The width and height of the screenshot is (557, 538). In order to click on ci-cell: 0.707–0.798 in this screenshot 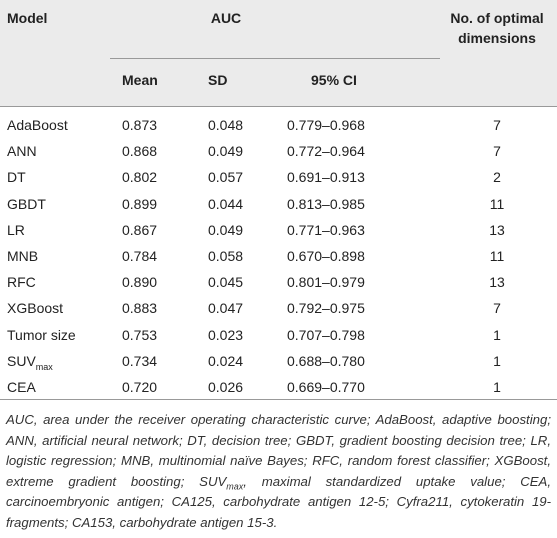, I will do `click(326, 334)`.